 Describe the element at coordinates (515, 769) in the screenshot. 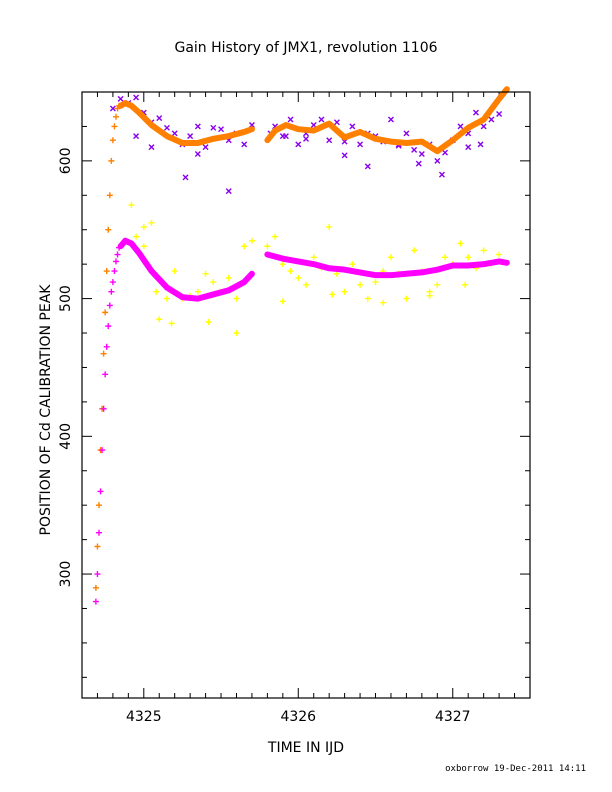

I see `footer-credit: oxborrow 19-Dec-2011 14:11` at that location.